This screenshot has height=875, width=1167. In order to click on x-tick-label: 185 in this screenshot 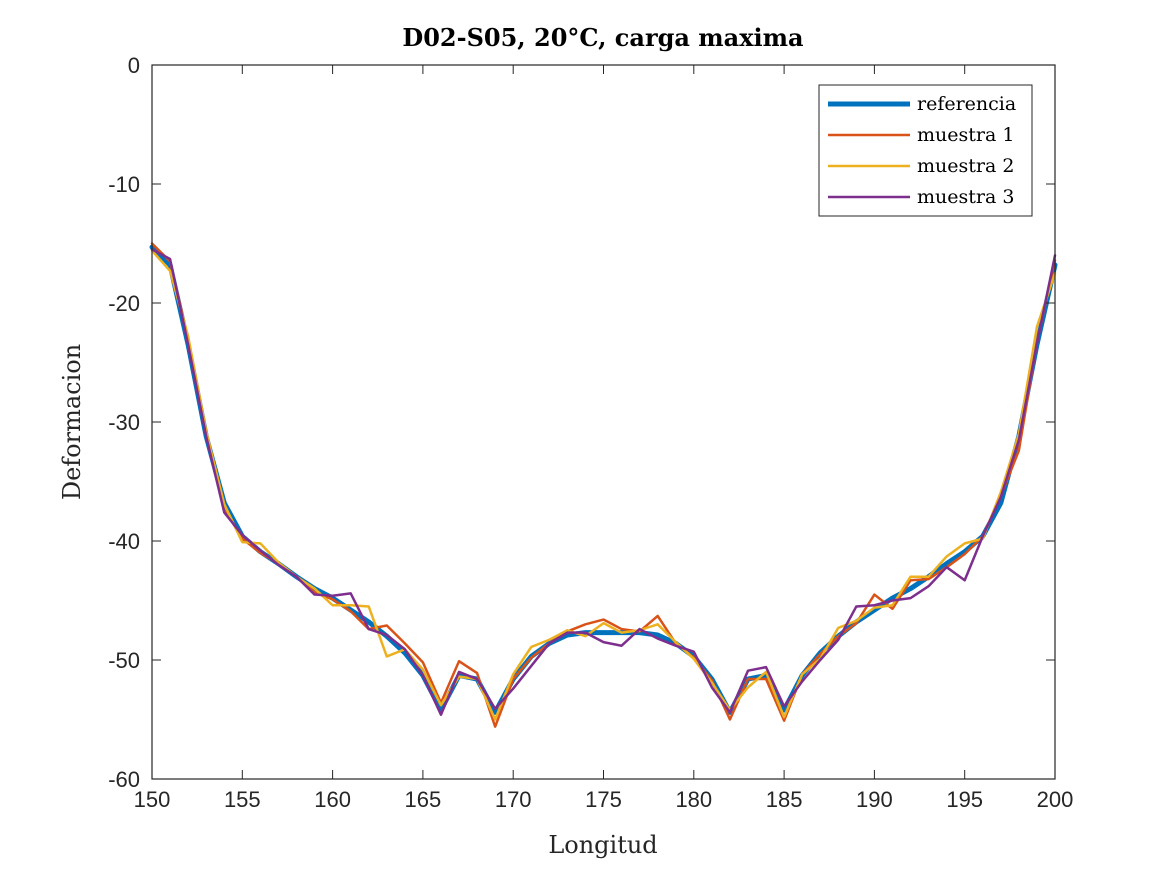, I will do `click(784, 799)`.